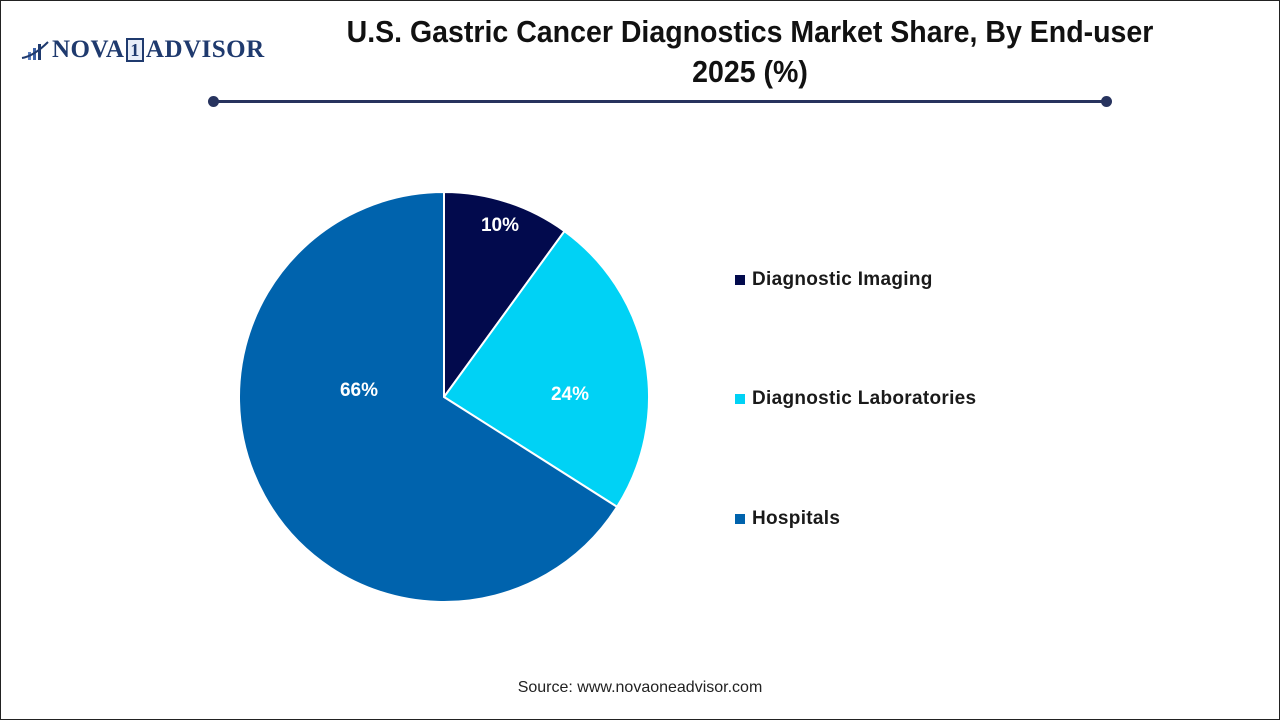 The image size is (1280, 720). Describe the element at coordinates (750, 71) in the screenshot. I see `chart-title-line2: 2025 (%)` at that location.